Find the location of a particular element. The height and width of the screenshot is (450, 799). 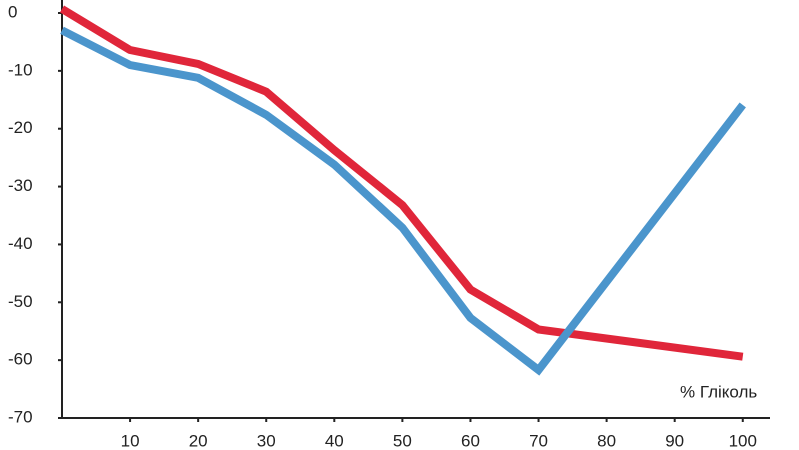

x-tick-label: 20 is located at coordinates (198, 440).